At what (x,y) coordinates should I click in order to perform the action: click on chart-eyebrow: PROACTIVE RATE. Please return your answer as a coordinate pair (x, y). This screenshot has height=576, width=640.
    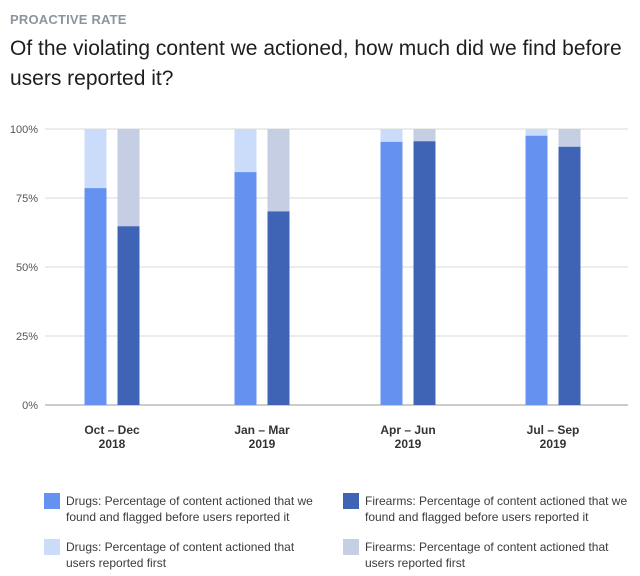
    Looking at the image, I should click on (68, 19).